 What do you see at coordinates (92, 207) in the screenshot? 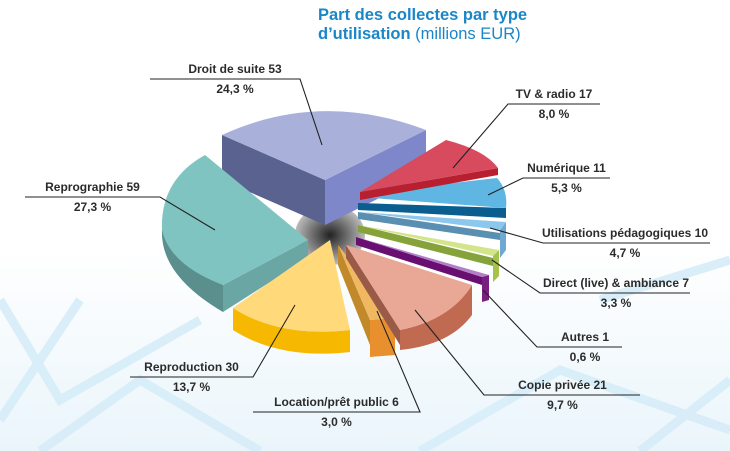
I see `label-percent: 27,3 %` at bounding box center [92, 207].